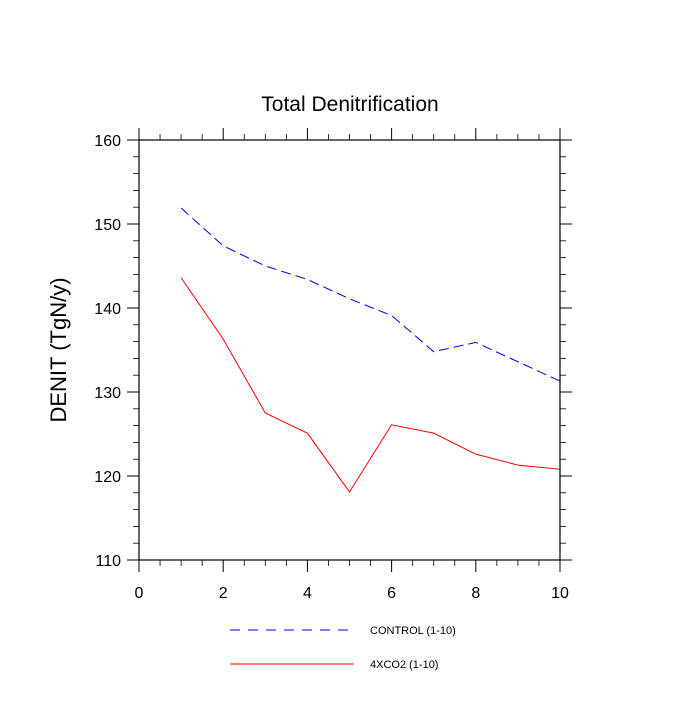 The width and height of the screenshot is (700, 705). Describe the element at coordinates (107, 225) in the screenshot. I see `y-tick-label: 150` at that location.